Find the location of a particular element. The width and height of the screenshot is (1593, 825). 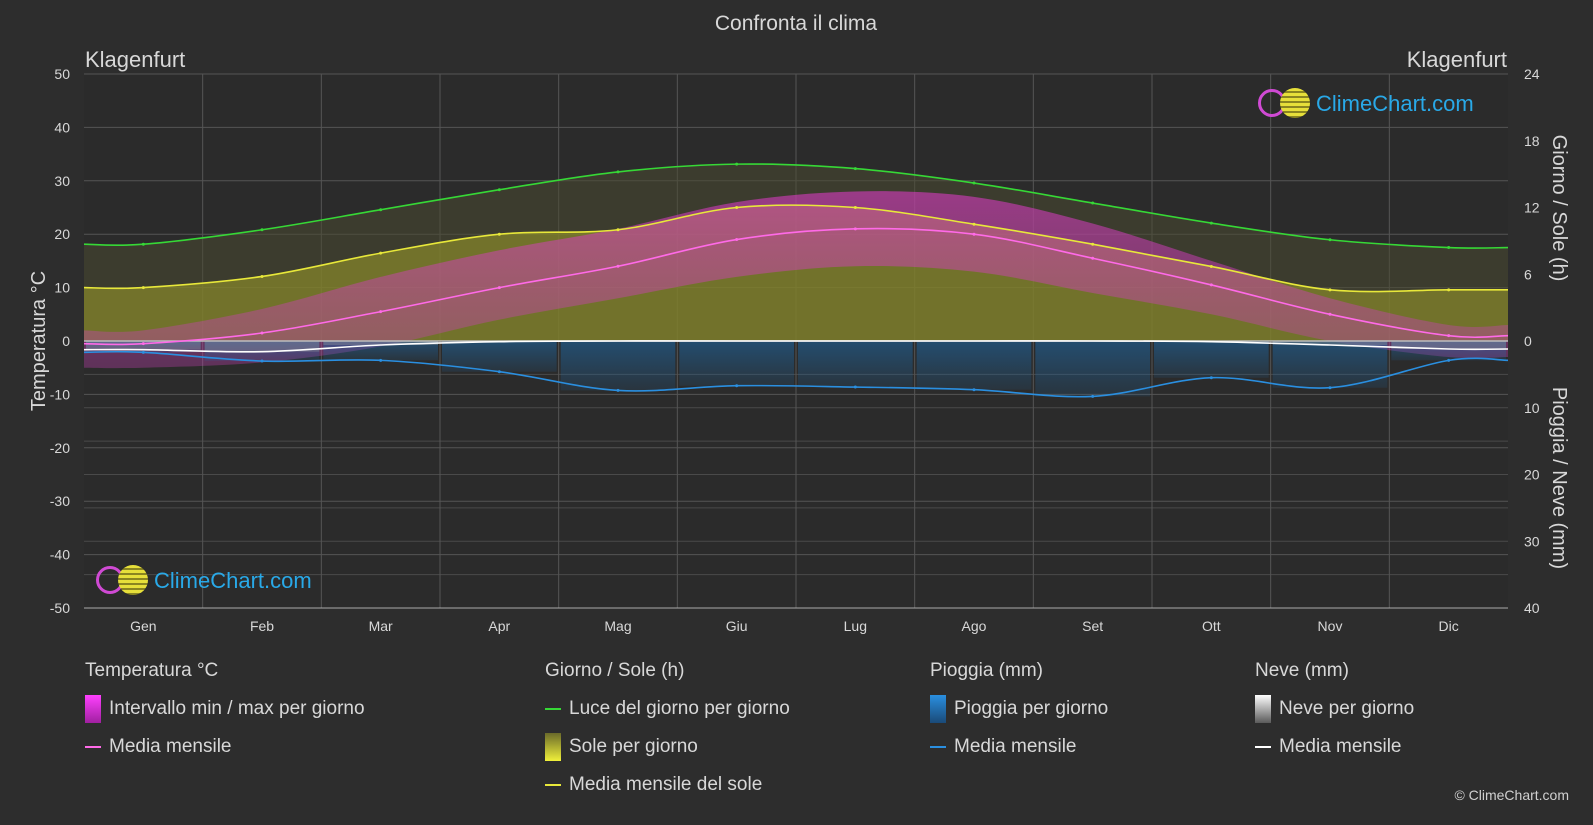

logo-bottom: ClimeChart.com is located at coordinates (204, 581).